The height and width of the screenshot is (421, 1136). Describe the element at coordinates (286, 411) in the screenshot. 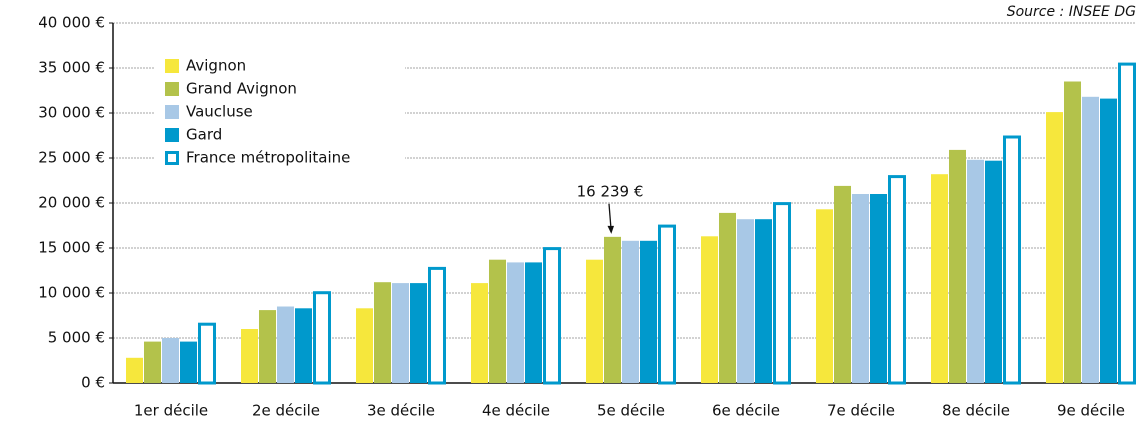

I see `x-tick-label: 2e décile` at that location.